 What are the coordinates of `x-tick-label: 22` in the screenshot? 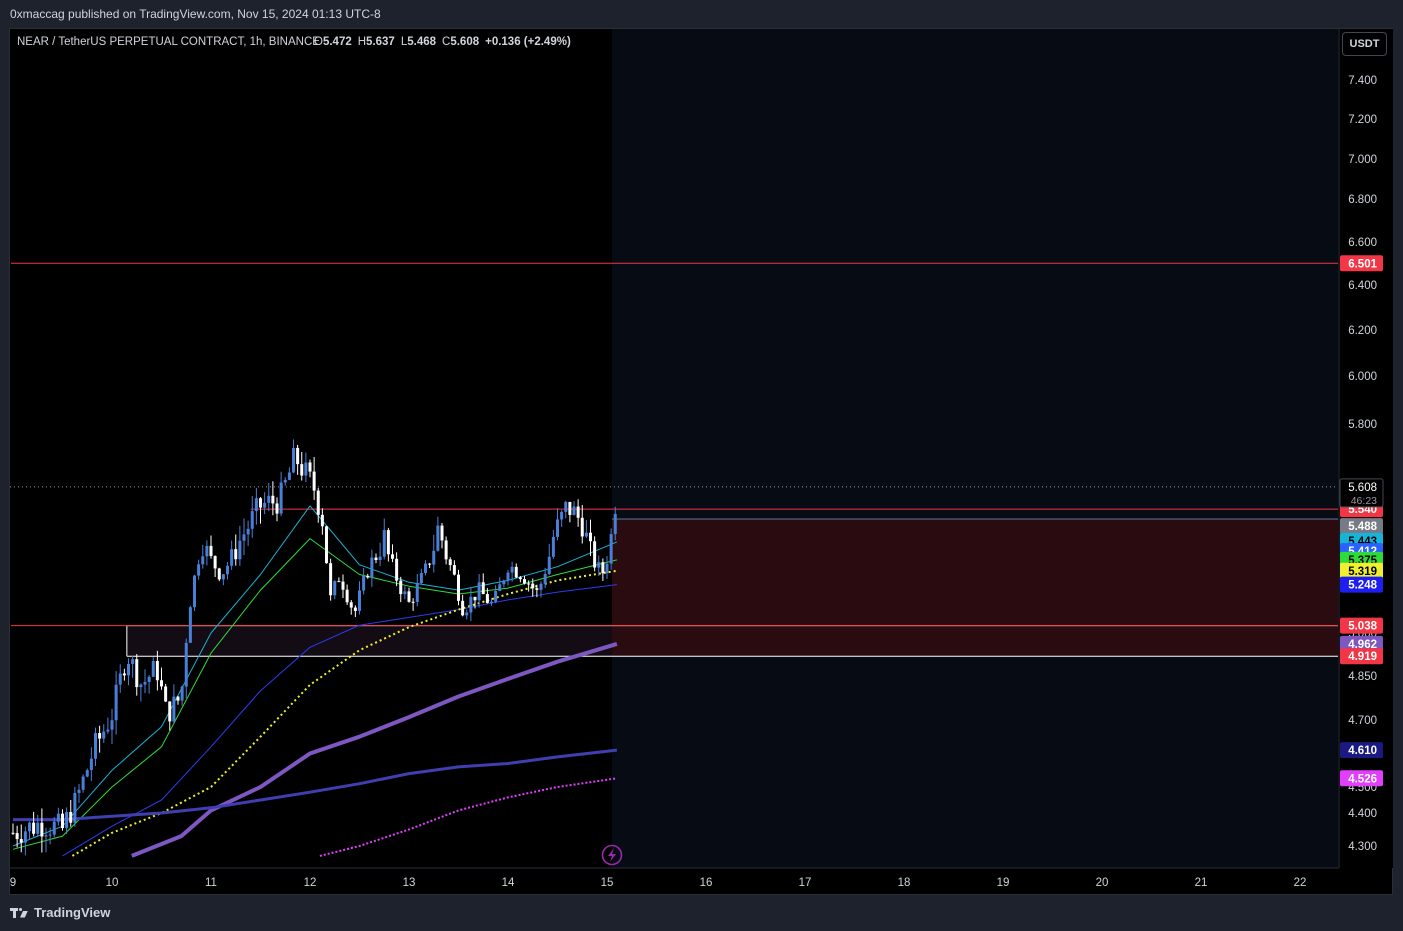 It's located at (1300, 883).